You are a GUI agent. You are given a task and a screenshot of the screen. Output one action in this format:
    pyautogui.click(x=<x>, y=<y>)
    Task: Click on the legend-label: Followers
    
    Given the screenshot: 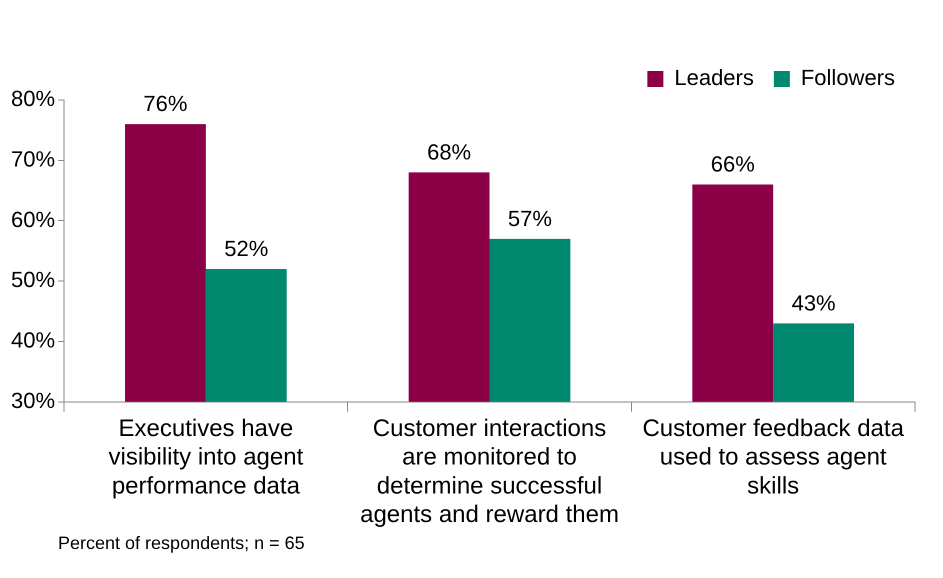 What is the action you would take?
    pyautogui.click(x=848, y=77)
    